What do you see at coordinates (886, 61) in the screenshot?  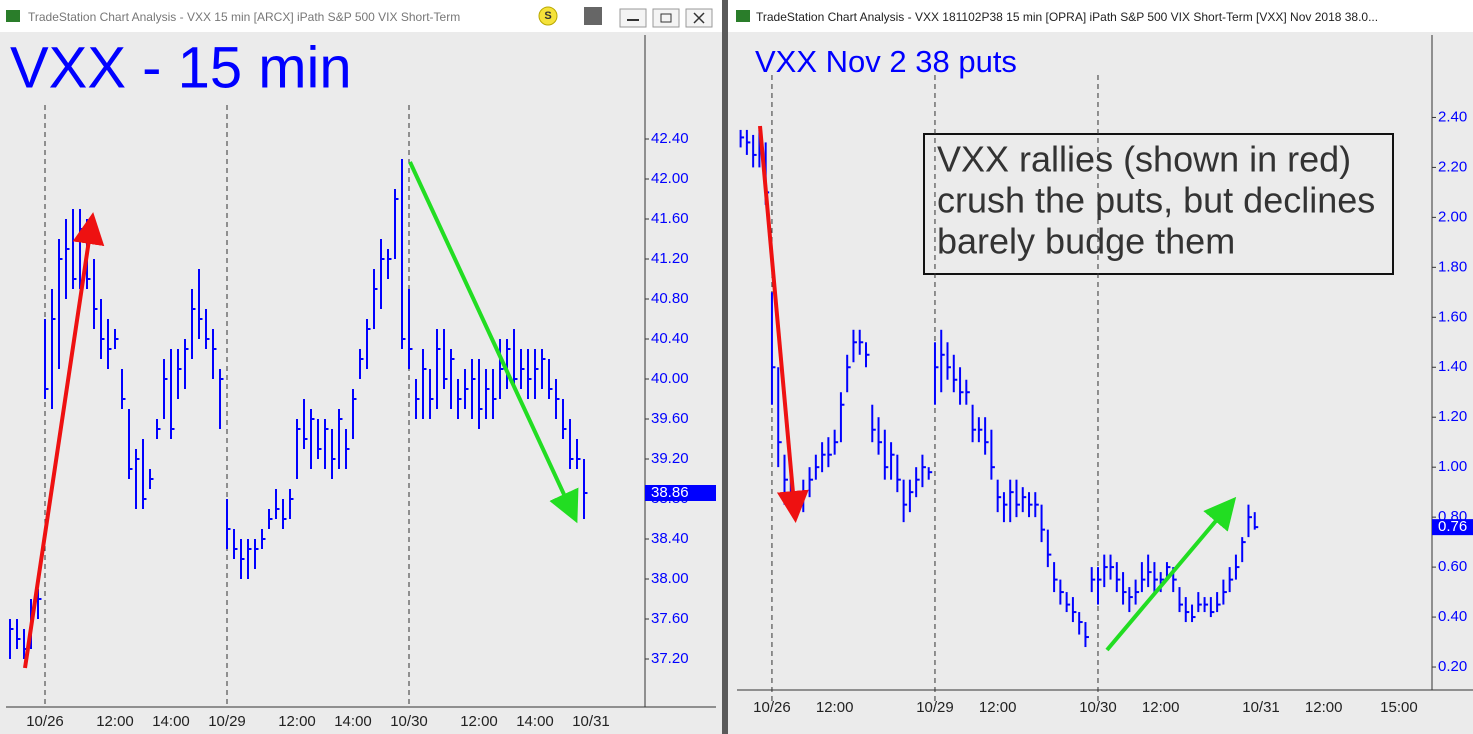 I see `chart-title: VXX Nov 2 38 puts` at bounding box center [886, 61].